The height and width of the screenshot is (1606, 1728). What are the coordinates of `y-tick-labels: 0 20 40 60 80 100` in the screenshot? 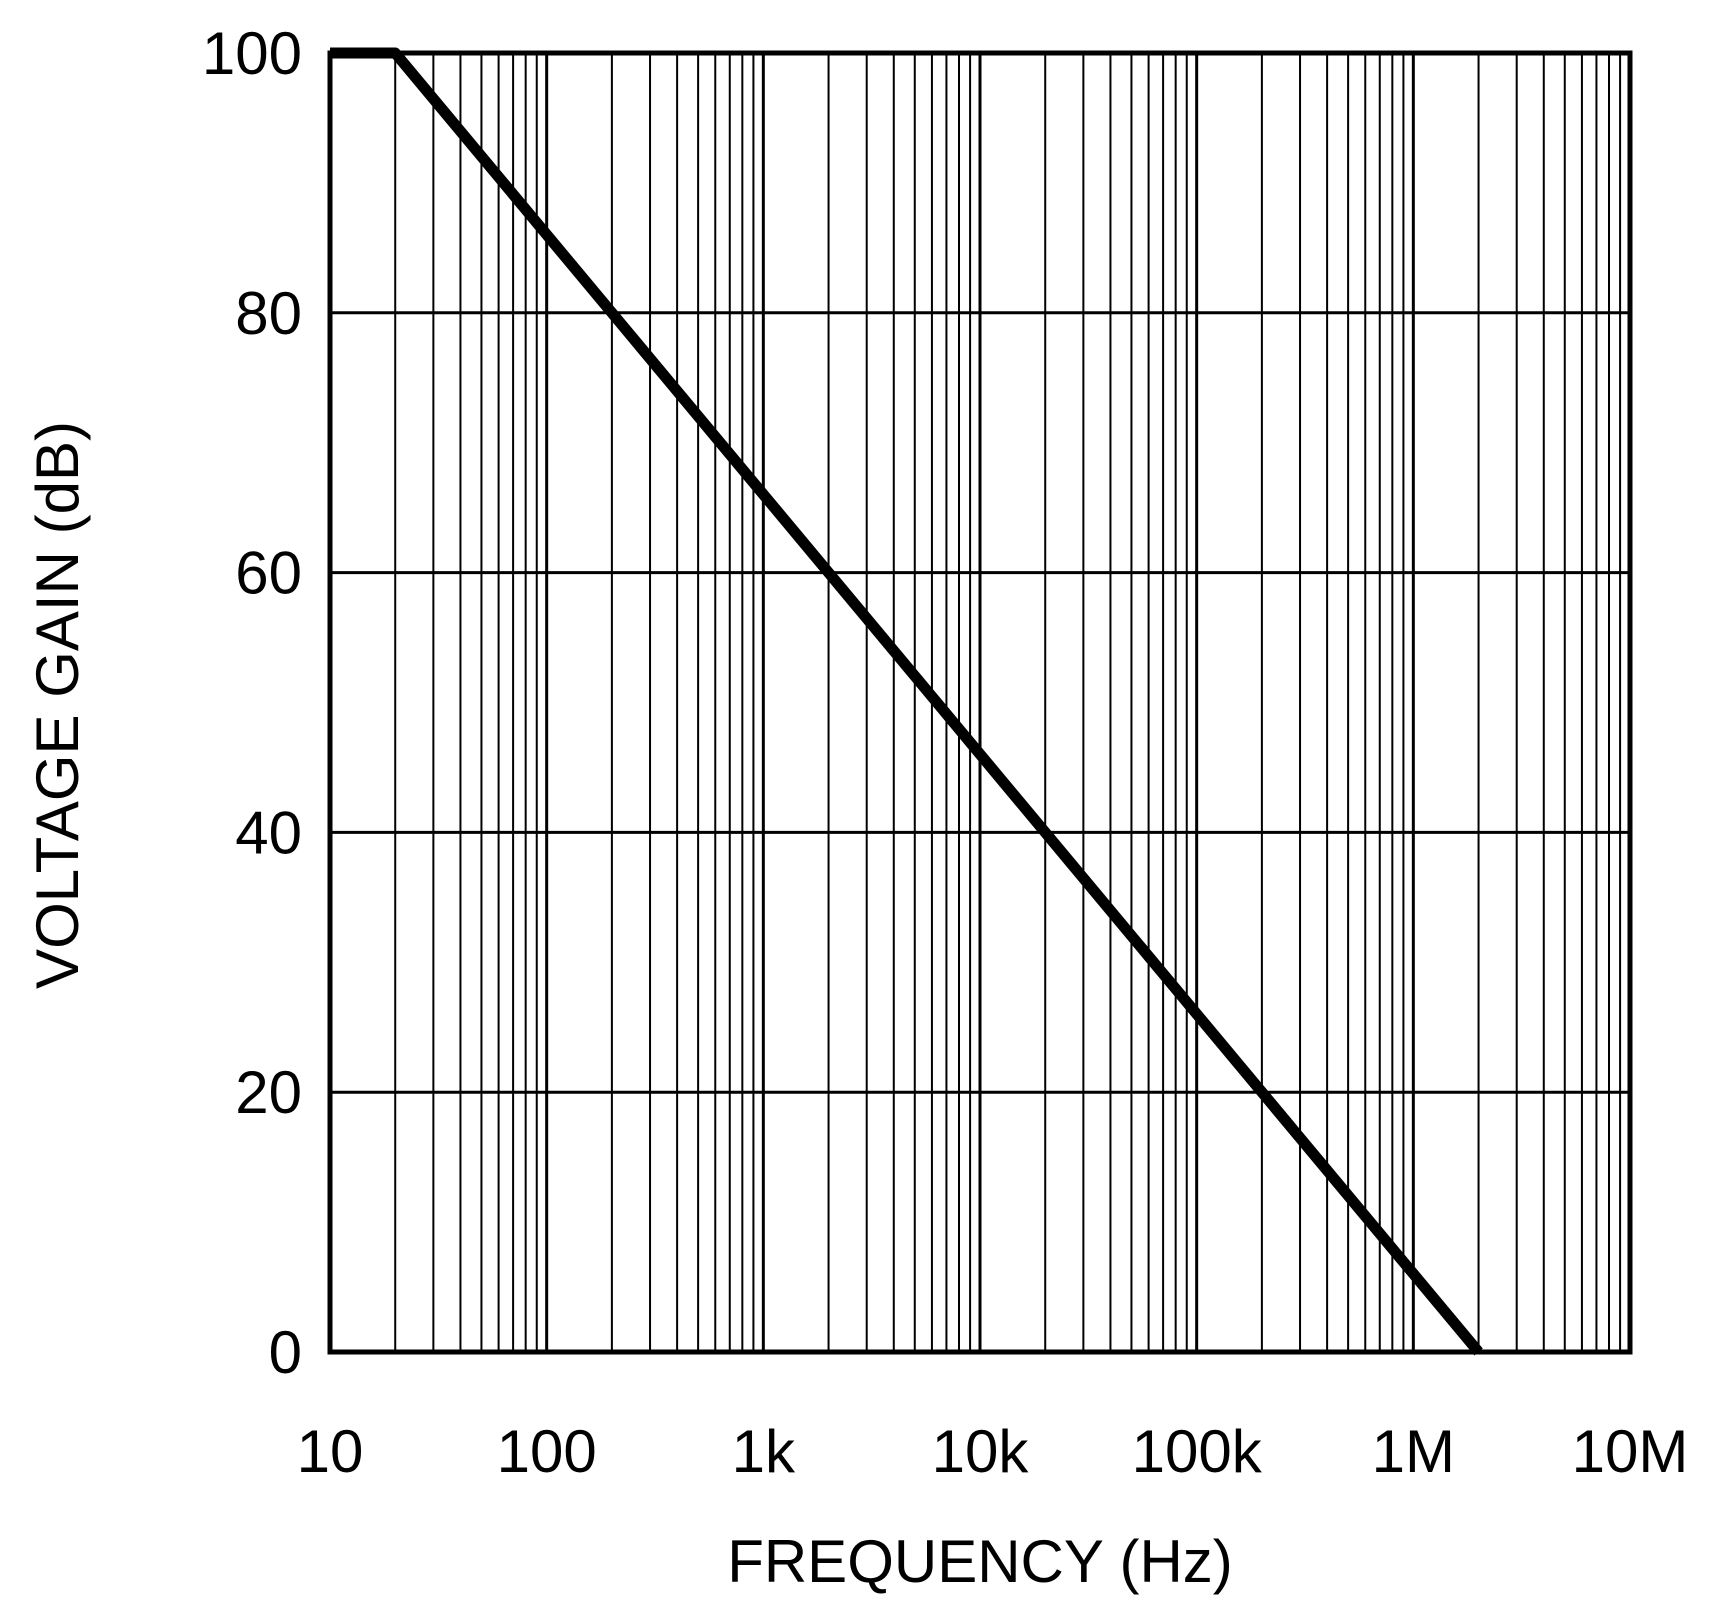 It's located at (252, 703).